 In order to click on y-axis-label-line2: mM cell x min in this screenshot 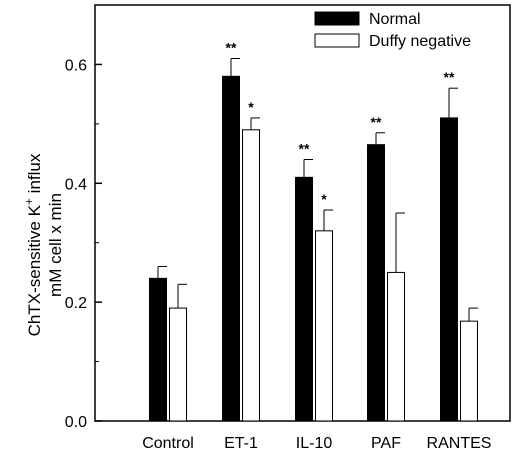, I will do `click(55, 245)`.